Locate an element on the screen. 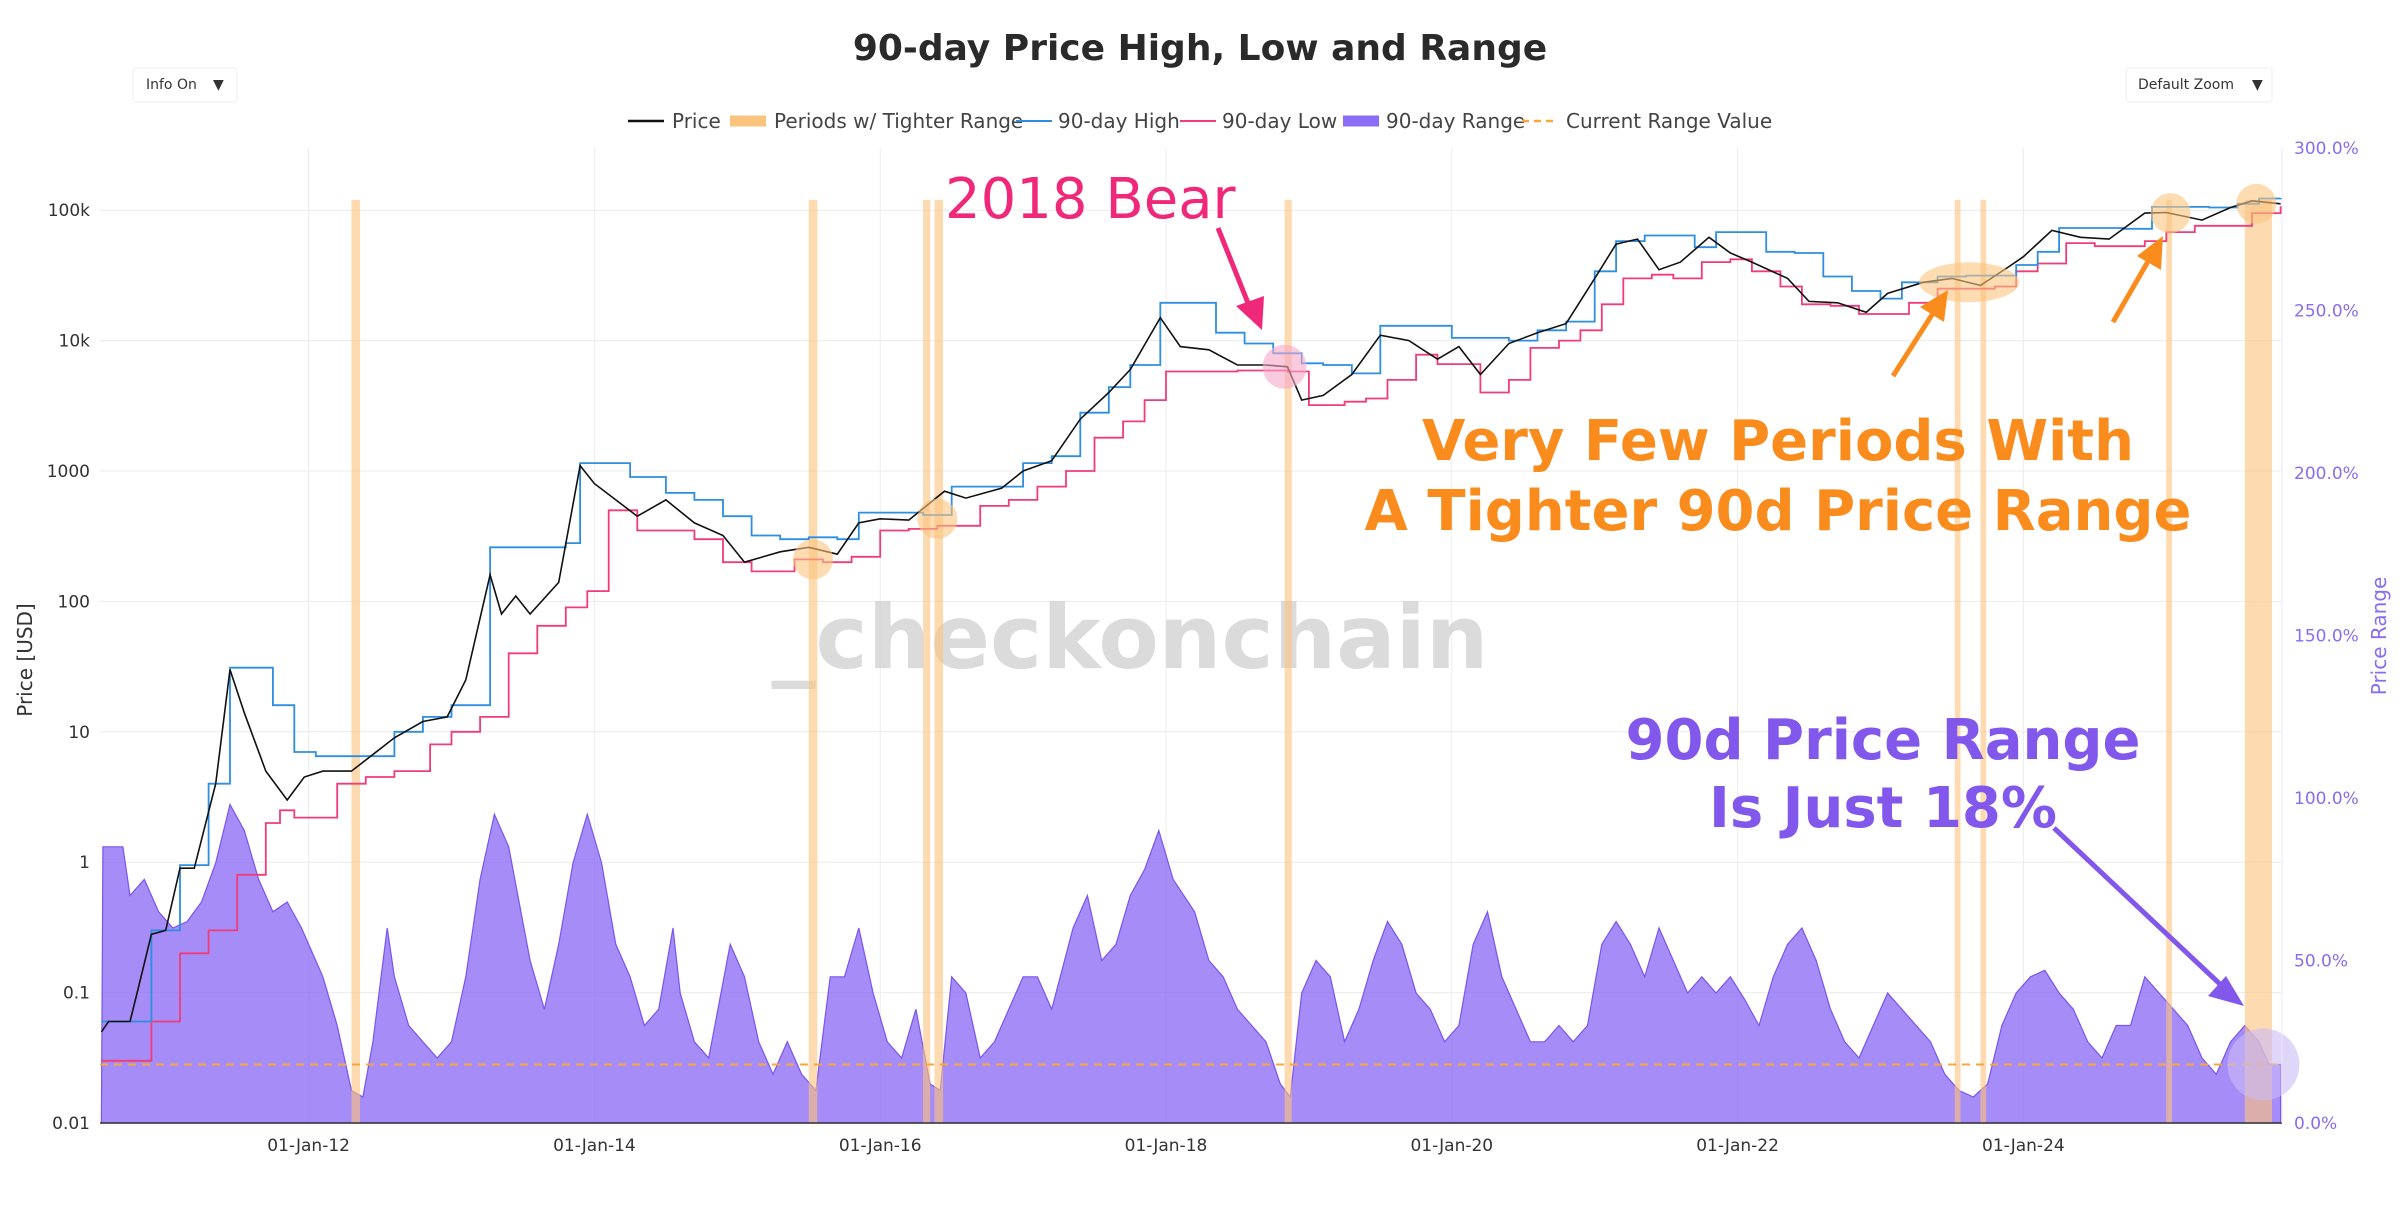  y-tick-label: 1 is located at coordinates (84, 863).